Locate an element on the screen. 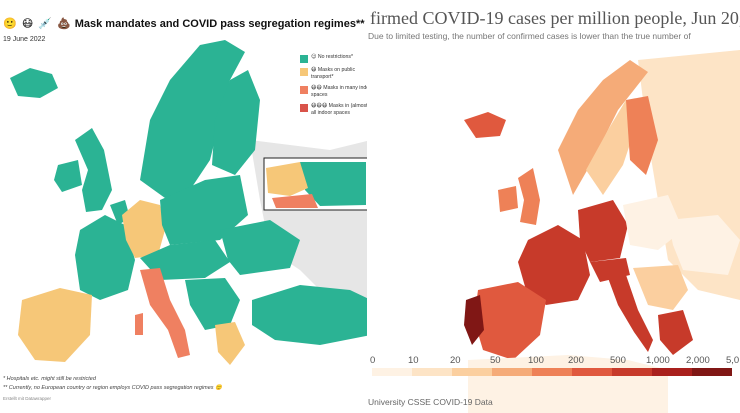 The height and width of the screenshot is (413, 740). sardinia-region is located at coordinates (139, 324).